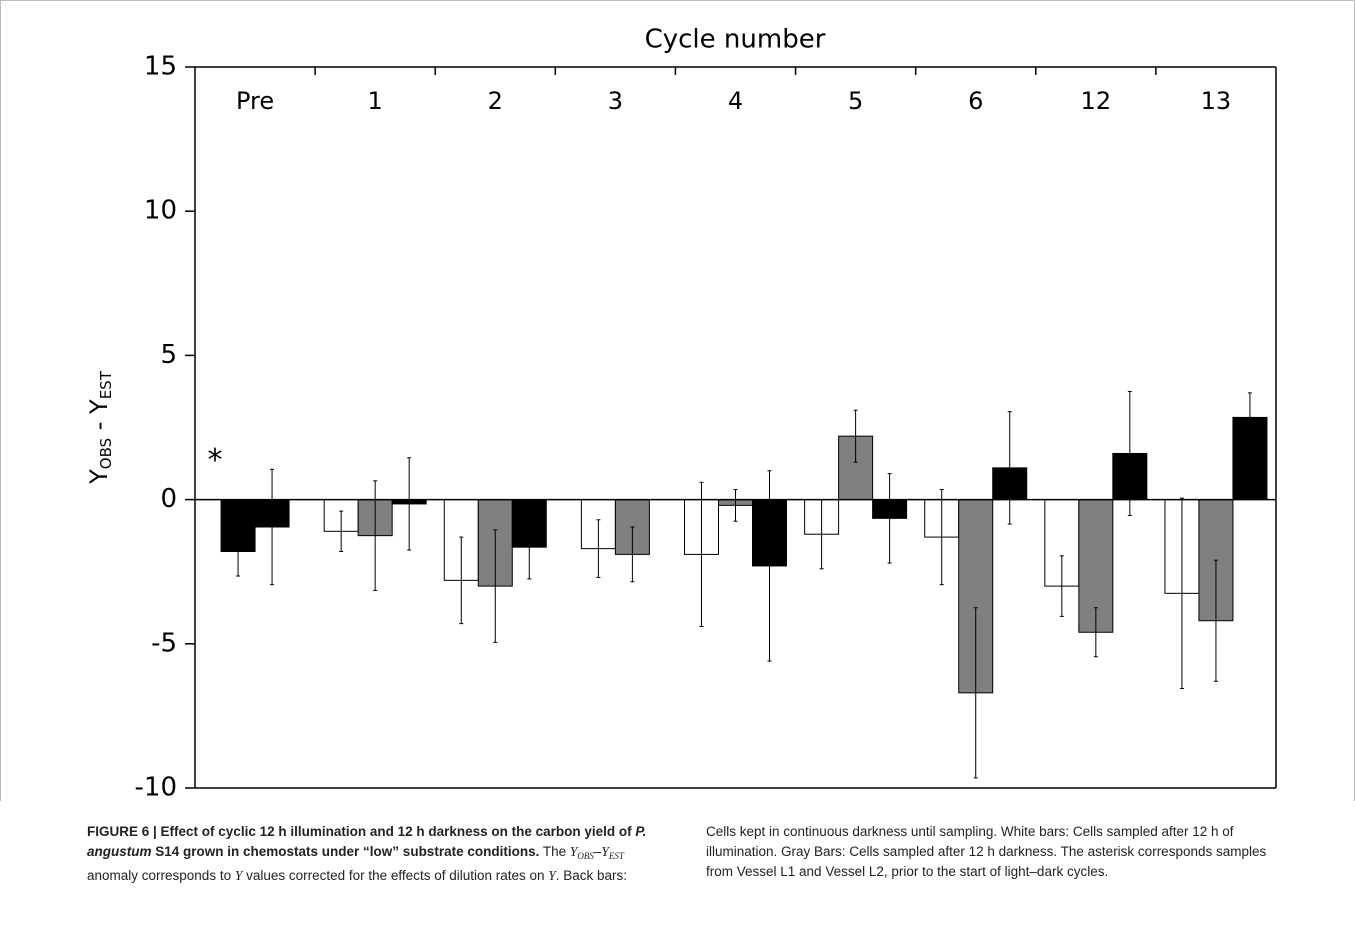  I want to click on caption-run: anomaly corresponds to, so click(161, 875).